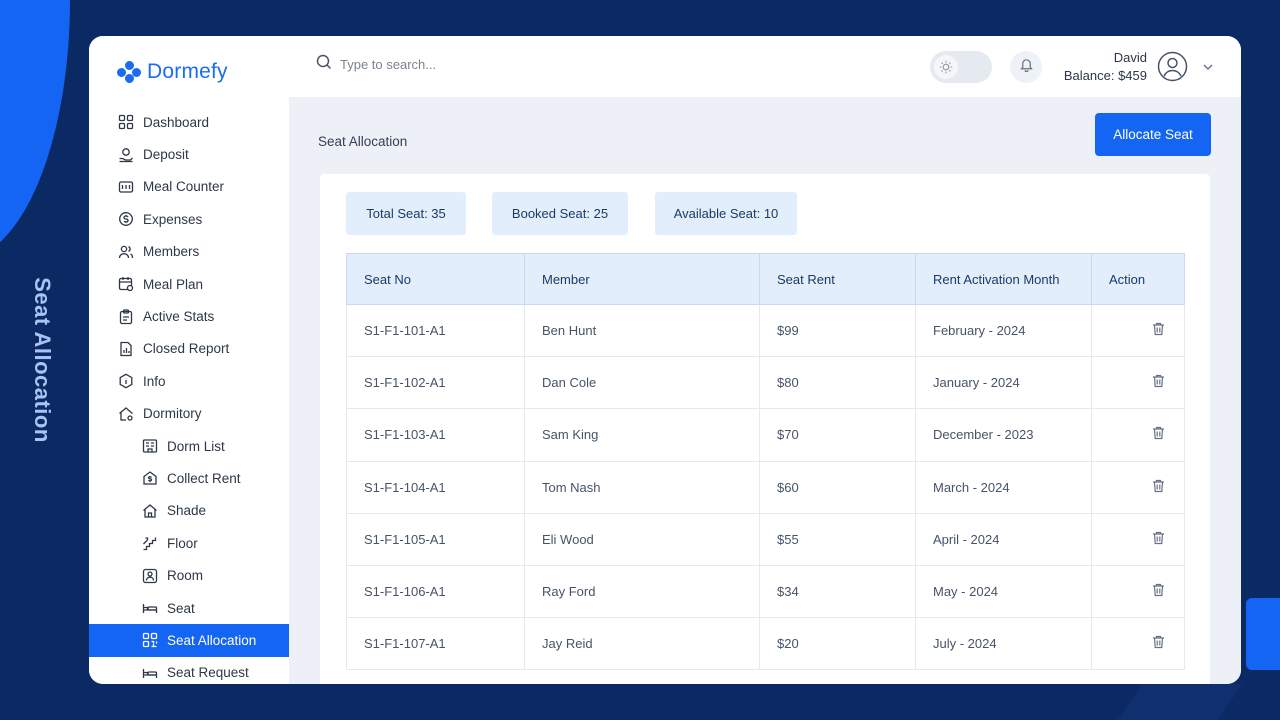  What do you see at coordinates (560, 213) in the screenshot?
I see `stat-booked-seat: Booked Seat: 25` at bounding box center [560, 213].